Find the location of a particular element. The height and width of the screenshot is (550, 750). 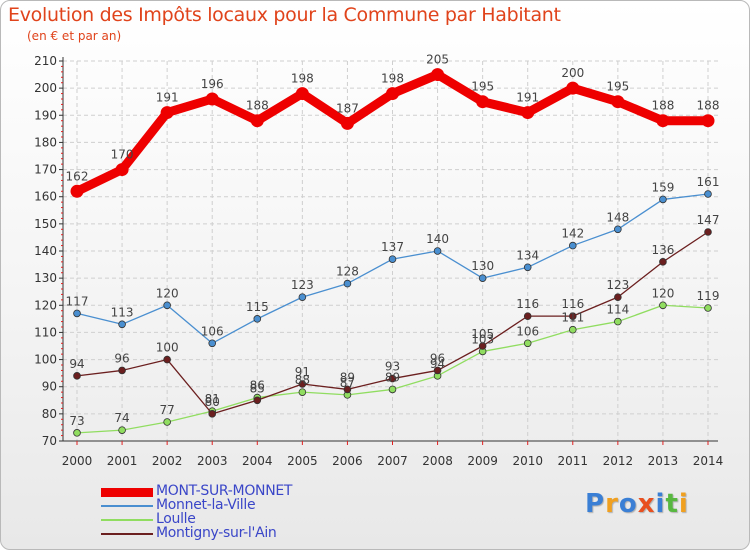

data-label: 188 is located at coordinates (662, 106).